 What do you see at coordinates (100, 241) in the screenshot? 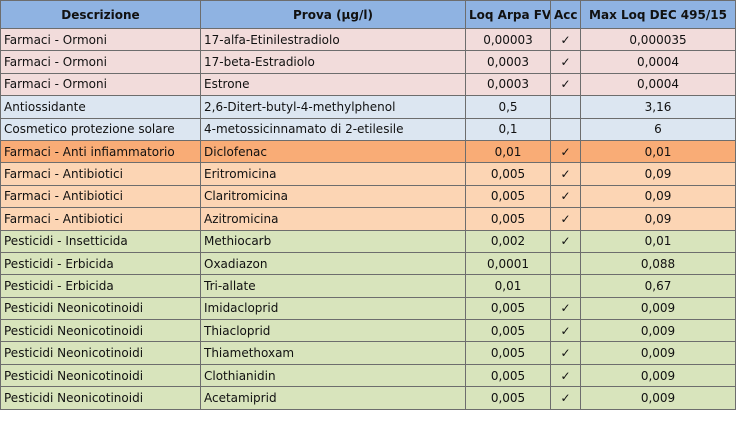
I see `descrizione-cell: Pesticidi - Insetticida` at bounding box center [100, 241].